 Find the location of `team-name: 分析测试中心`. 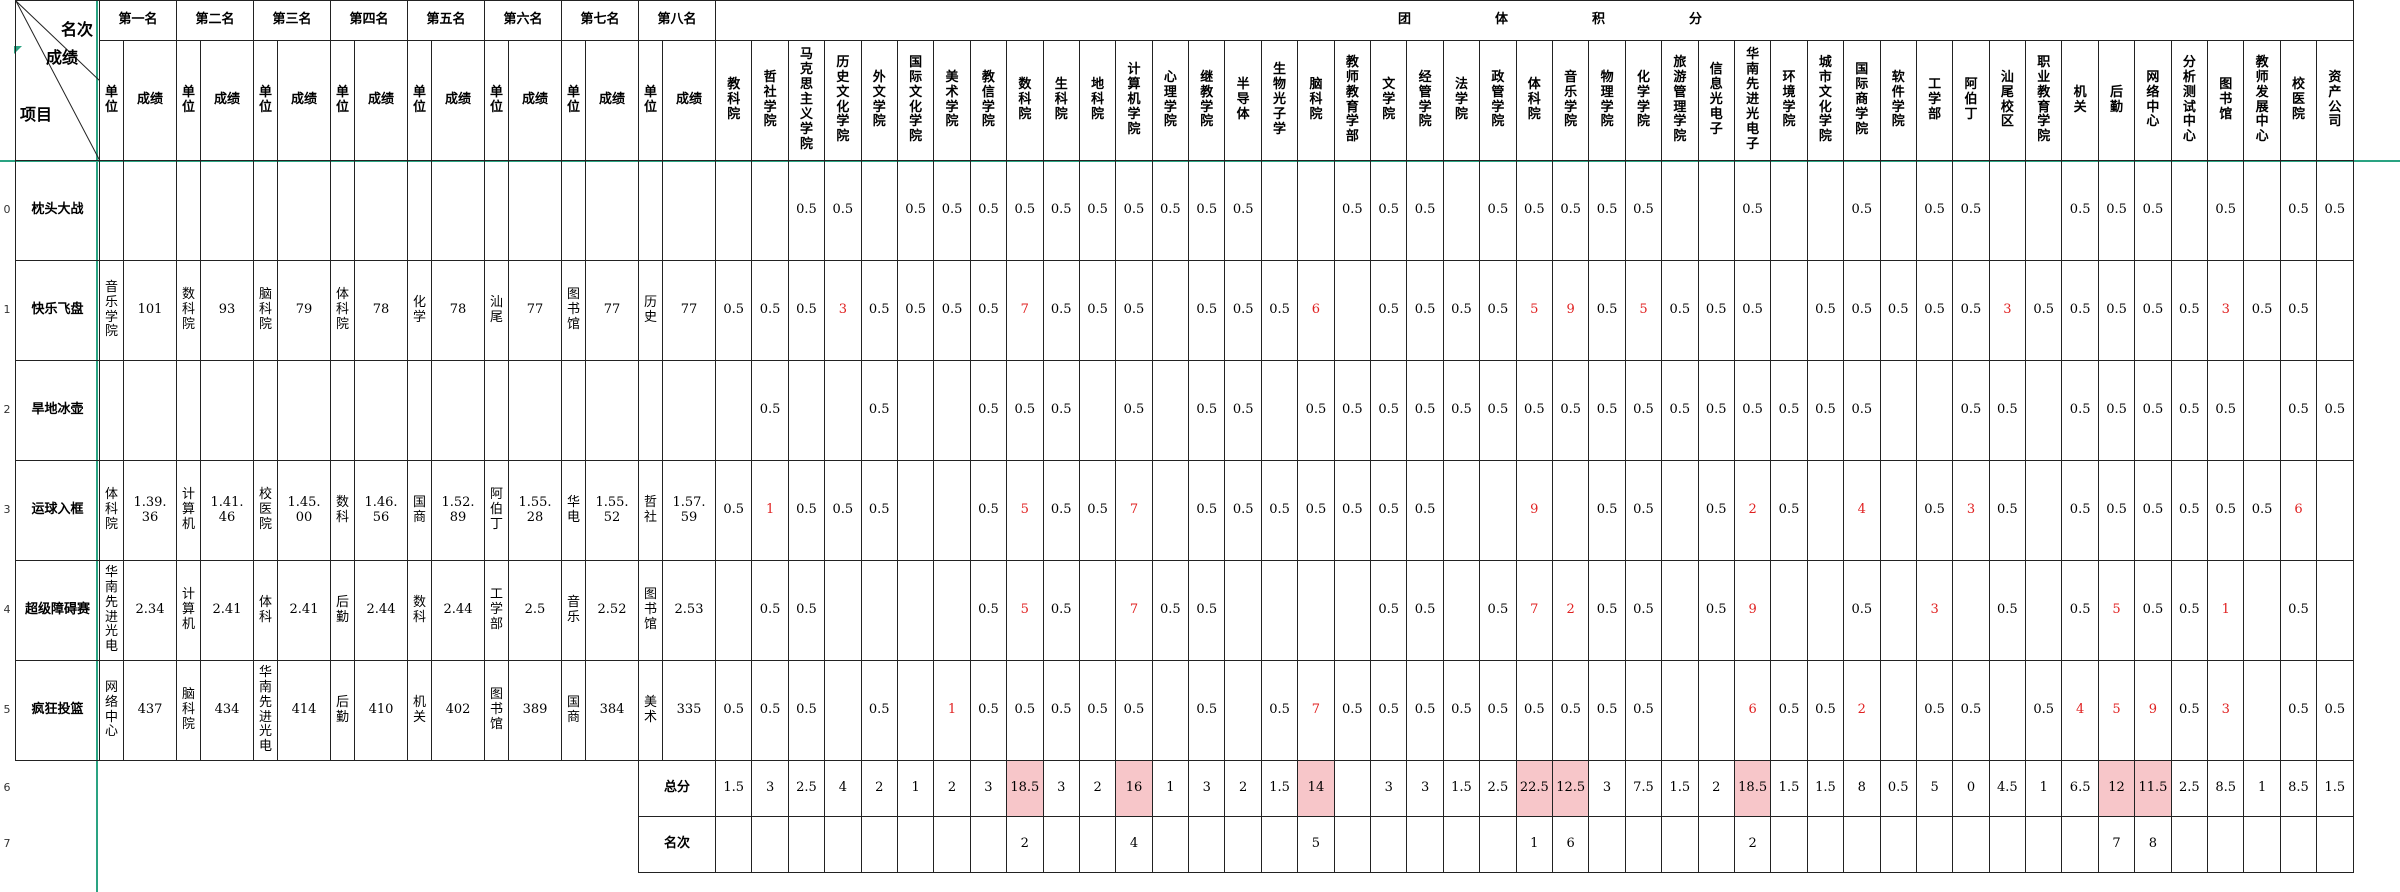

team-name: 分析测试中心 is located at coordinates (2189, 99).